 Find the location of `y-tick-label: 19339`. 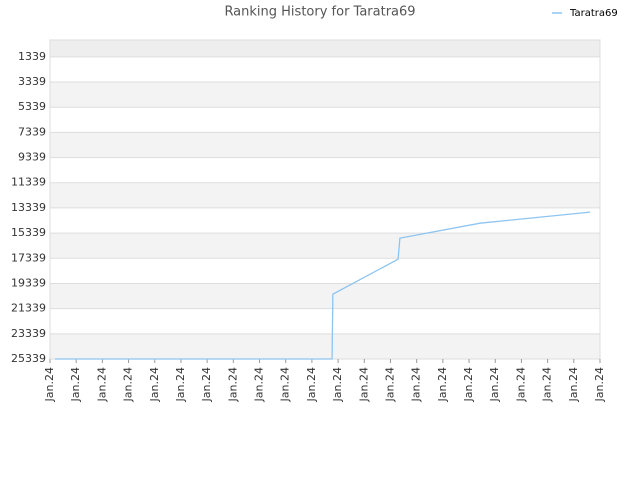

y-tick-label: 19339 is located at coordinates (28, 282).